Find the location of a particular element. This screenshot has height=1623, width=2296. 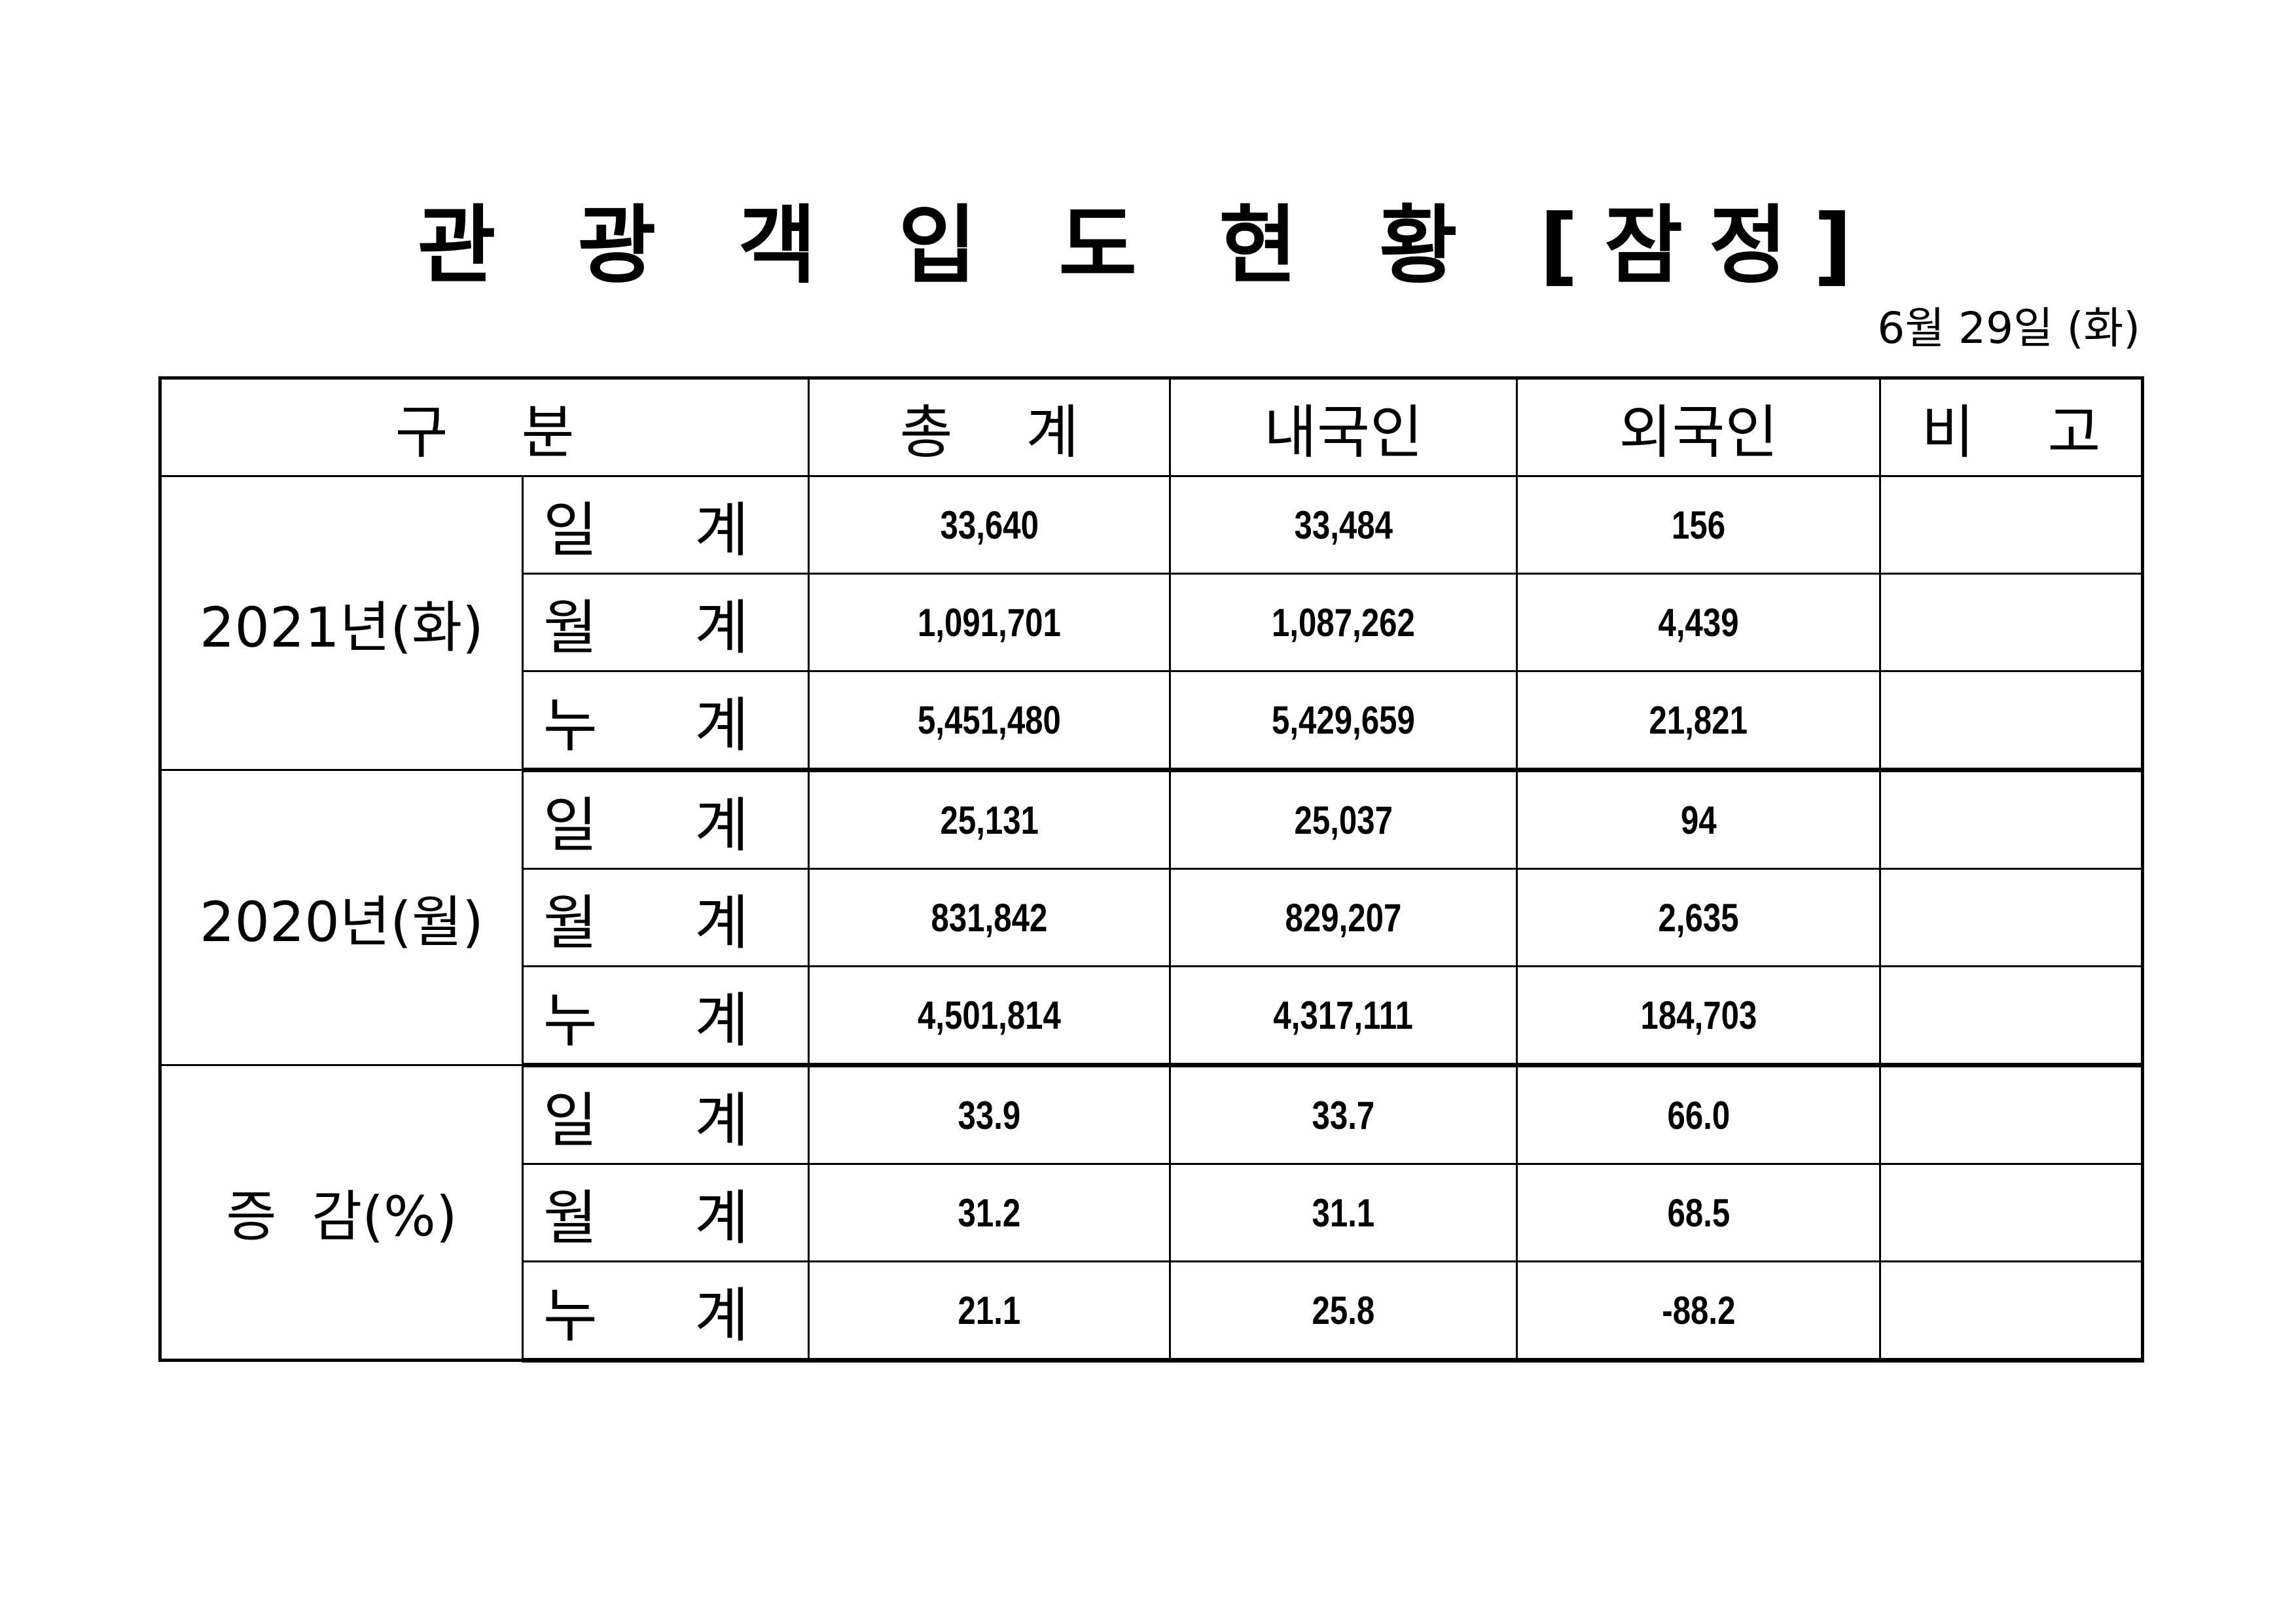

foreign-value: 184,703 is located at coordinates (1698, 1015).